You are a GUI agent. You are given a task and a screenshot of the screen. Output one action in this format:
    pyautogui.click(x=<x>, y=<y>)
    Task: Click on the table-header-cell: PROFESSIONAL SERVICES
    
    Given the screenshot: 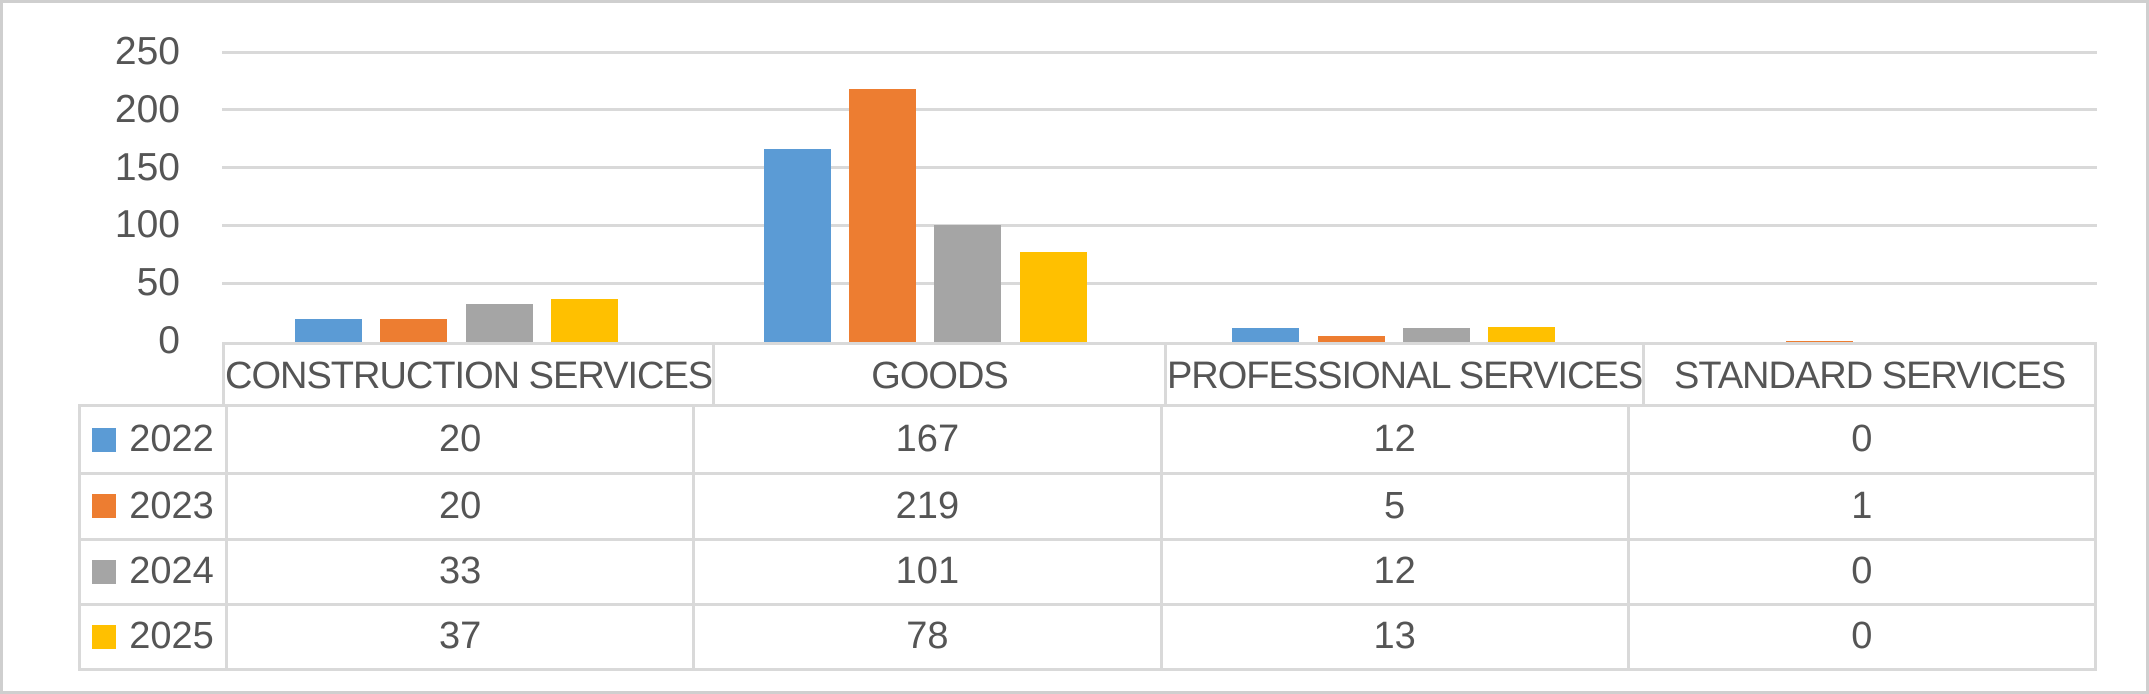 What is the action you would take?
    pyautogui.click(x=1403, y=376)
    